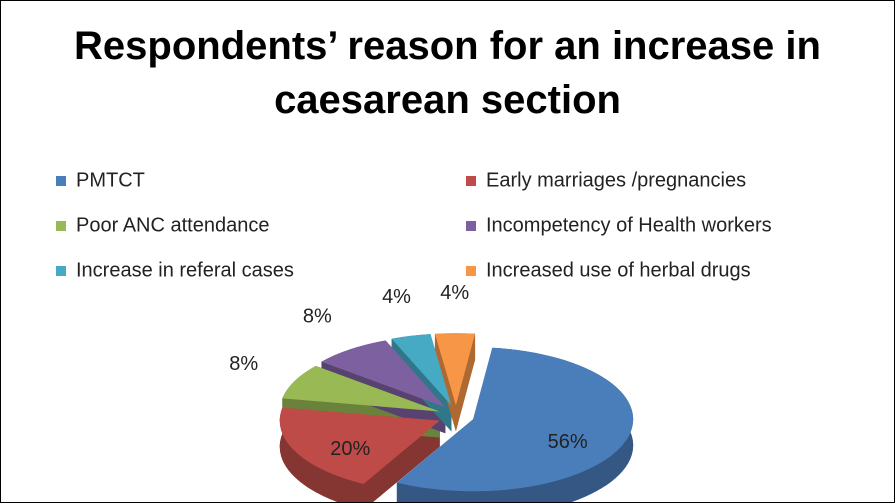 The image size is (895, 503). What do you see at coordinates (350, 449) in the screenshot?
I see `data-label: 20%` at bounding box center [350, 449].